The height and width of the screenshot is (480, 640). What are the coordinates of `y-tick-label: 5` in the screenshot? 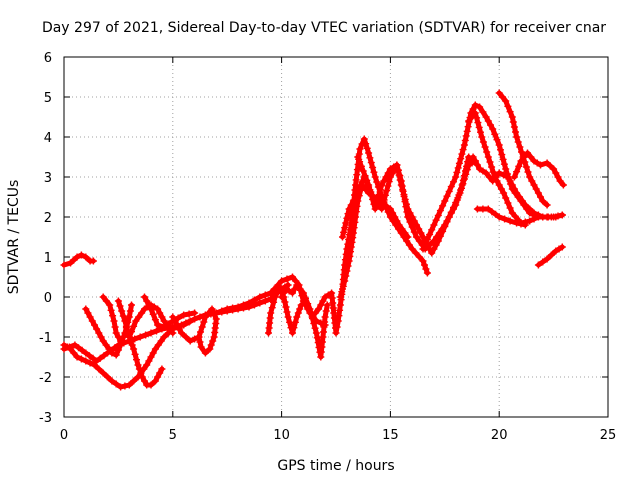 It's located at (48, 98).